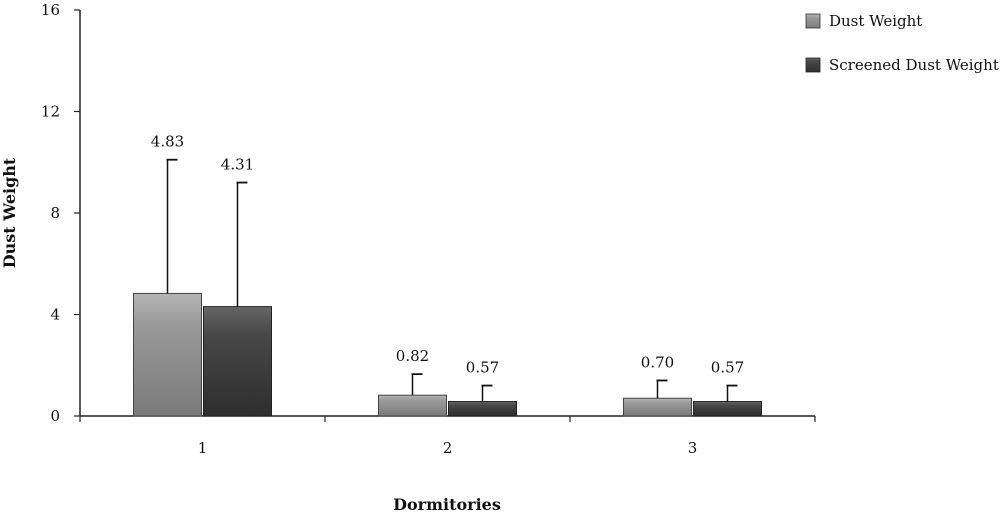  What do you see at coordinates (55, 416) in the screenshot?
I see `y-tick-label: 0` at bounding box center [55, 416].